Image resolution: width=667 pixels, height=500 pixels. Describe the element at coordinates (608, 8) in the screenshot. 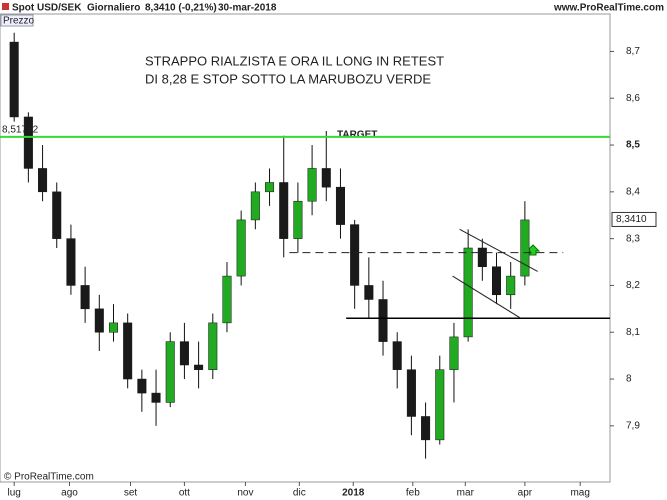

I see `source: www.ProRealTime.com` at that location.